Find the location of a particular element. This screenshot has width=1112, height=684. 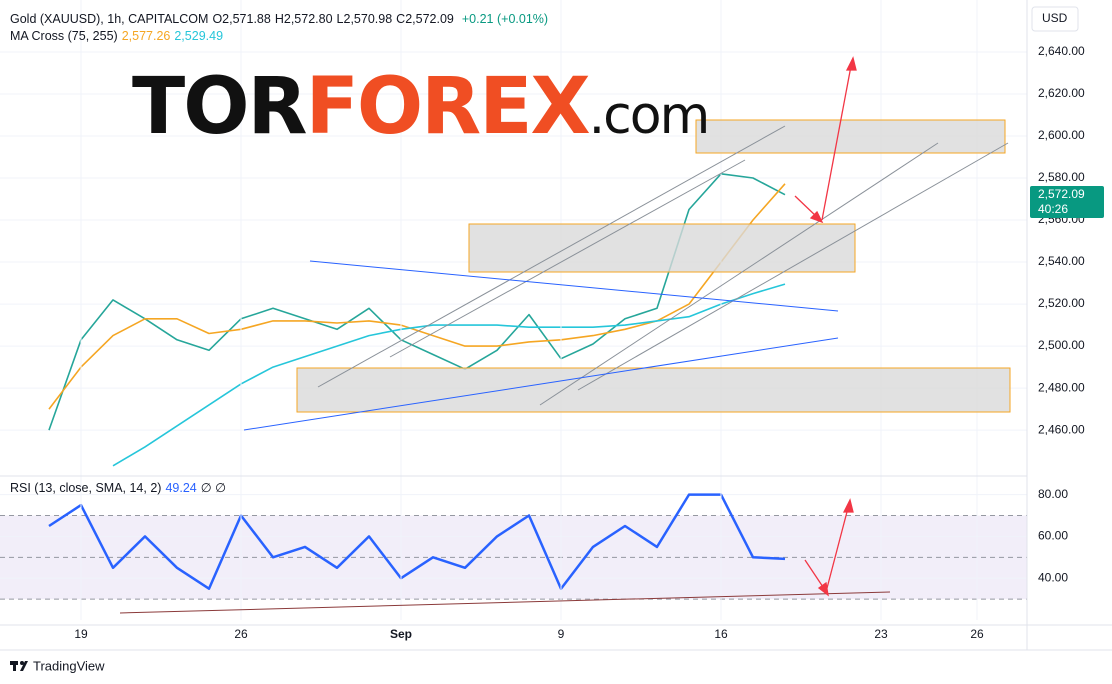

ohlc-key: O is located at coordinates (217, 19).